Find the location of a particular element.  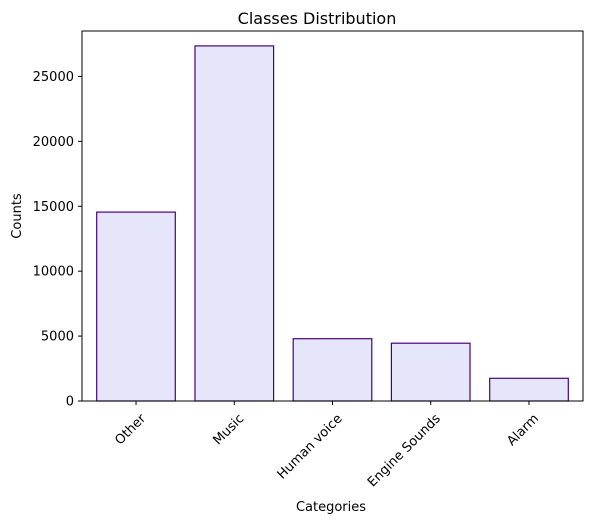

y-tick-label: 20000 is located at coordinates (53, 142).